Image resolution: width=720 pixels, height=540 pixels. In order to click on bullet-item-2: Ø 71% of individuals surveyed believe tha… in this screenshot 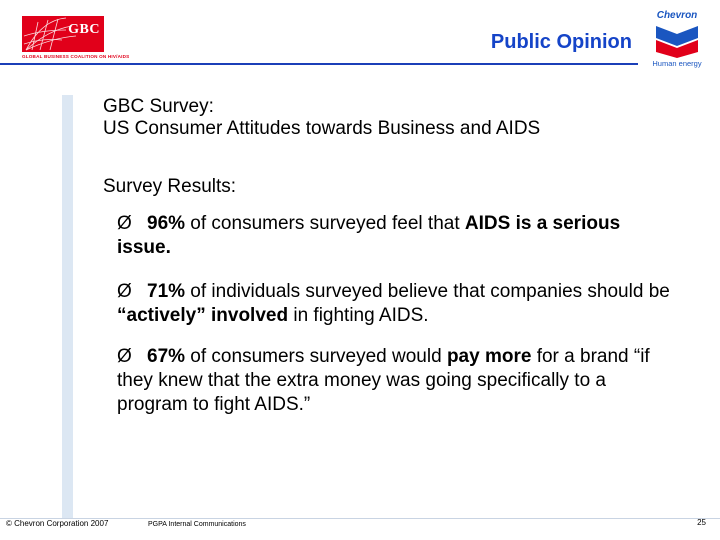, I will do `click(397, 304)`.